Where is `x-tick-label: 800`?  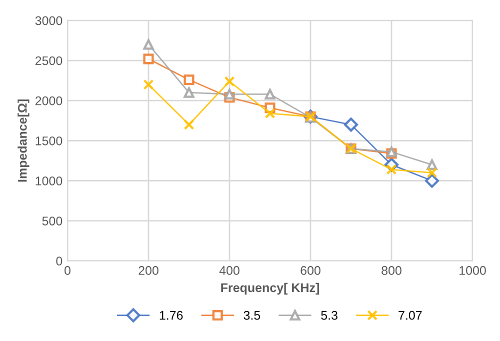 x-tick-label: 800 is located at coordinates (392, 270).